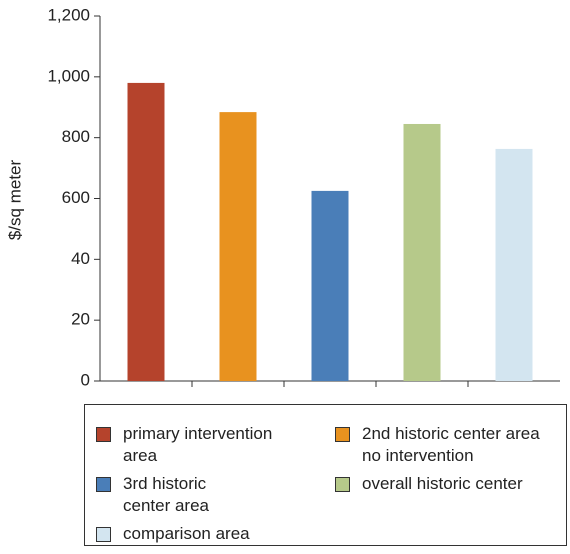 This screenshot has width=570, height=554. I want to click on legend-item: comparison area, so click(198, 534).